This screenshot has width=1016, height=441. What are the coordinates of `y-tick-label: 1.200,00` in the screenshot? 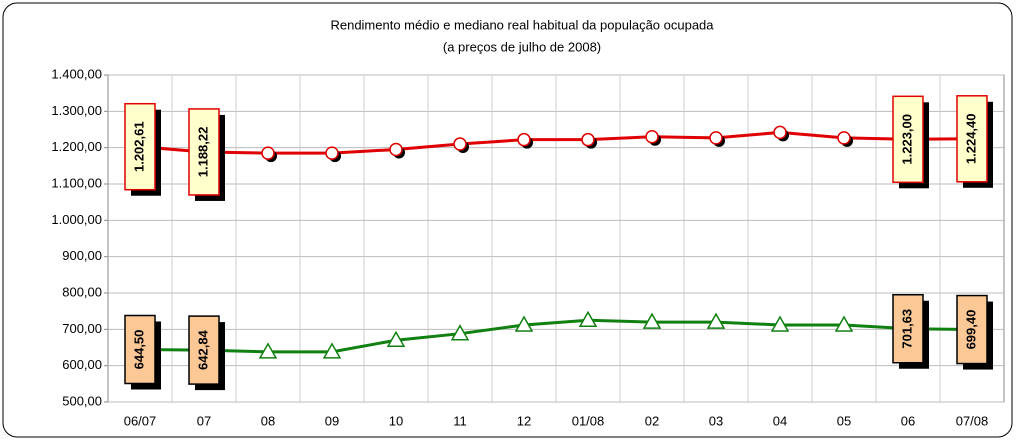 It's located at (76, 146).